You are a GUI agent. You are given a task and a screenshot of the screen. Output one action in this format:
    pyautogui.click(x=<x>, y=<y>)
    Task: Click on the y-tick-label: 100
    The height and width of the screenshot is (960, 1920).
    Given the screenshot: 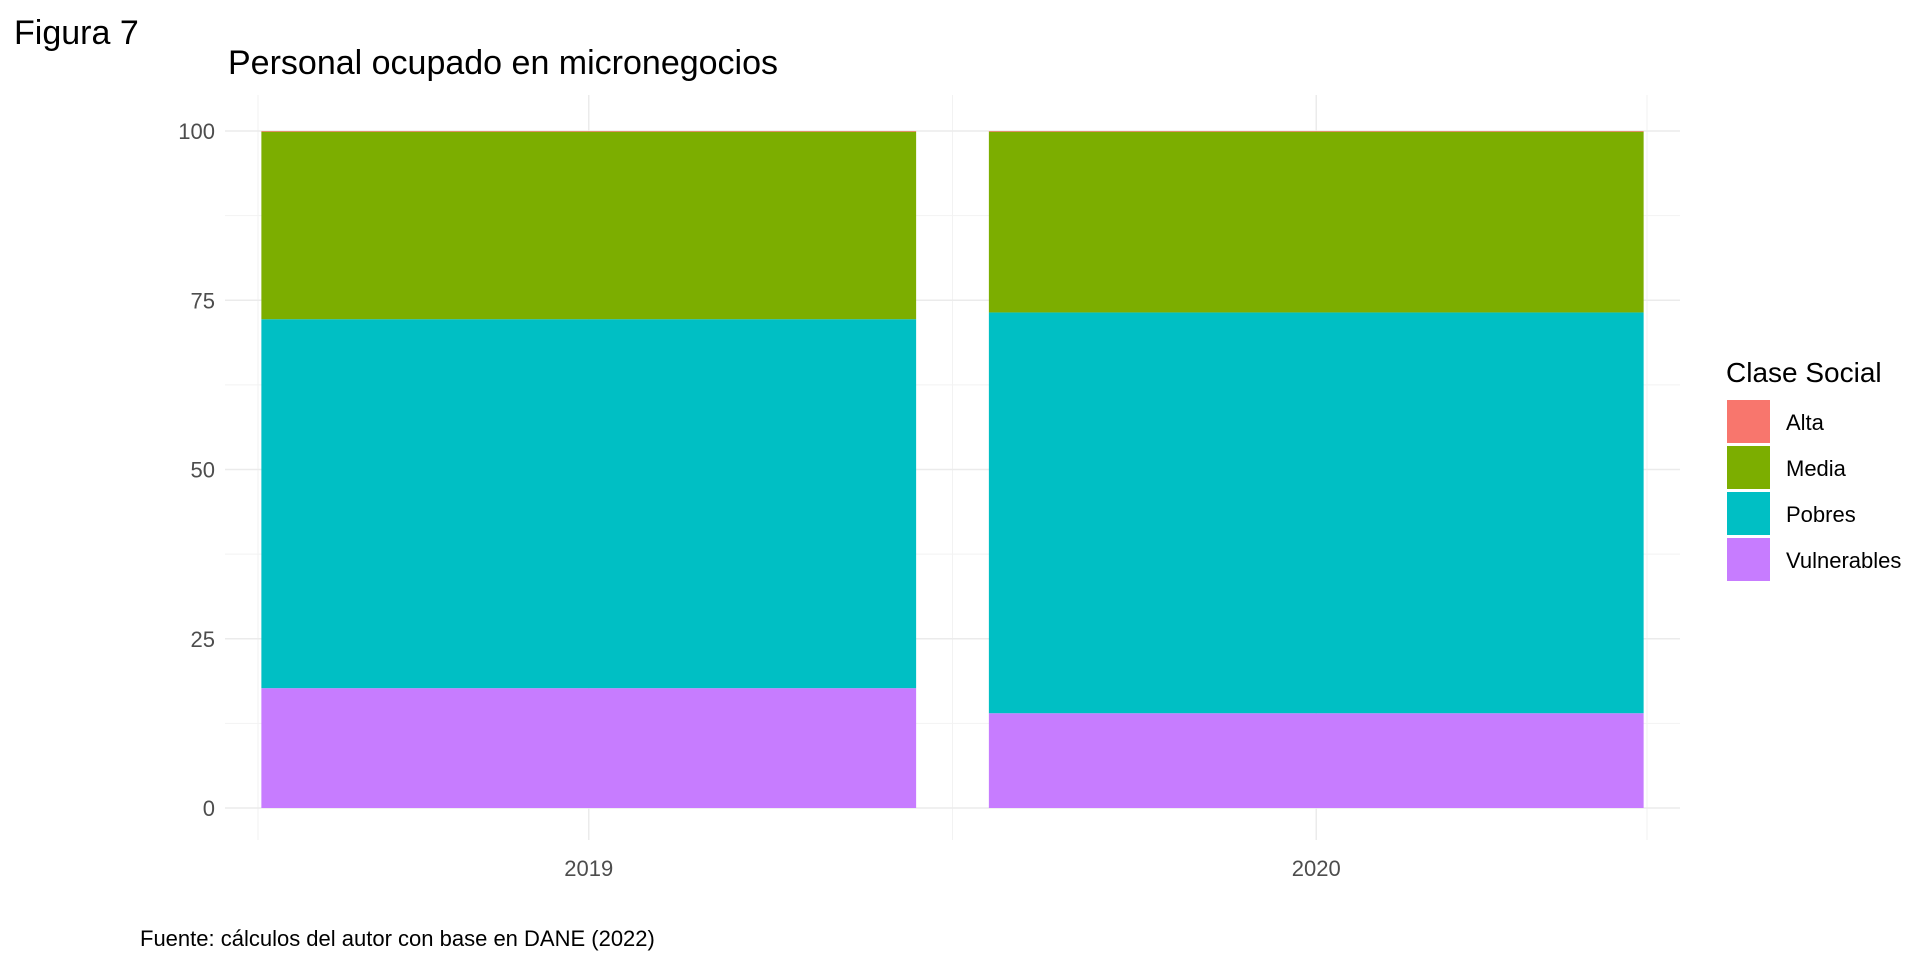 What is the action you would take?
    pyautogui.click(x=196, y=131)
    